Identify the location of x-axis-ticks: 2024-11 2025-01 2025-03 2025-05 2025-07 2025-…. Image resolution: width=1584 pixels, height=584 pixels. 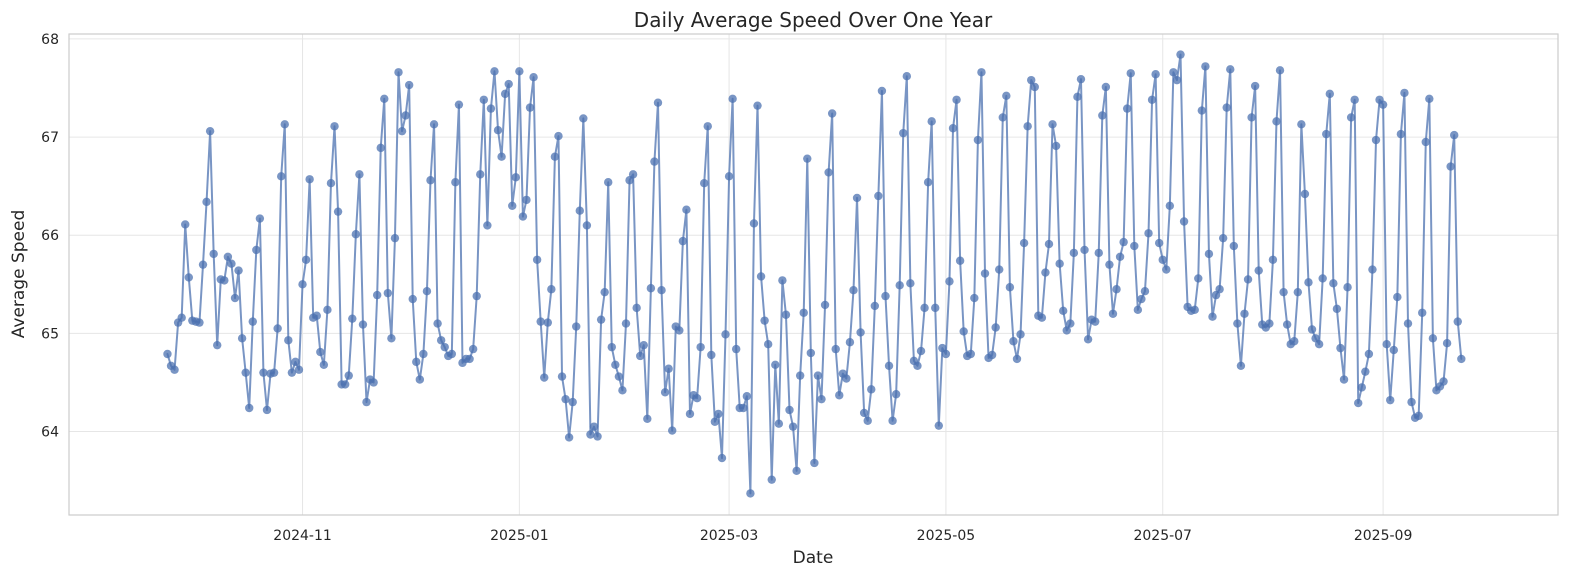
(842, 536).